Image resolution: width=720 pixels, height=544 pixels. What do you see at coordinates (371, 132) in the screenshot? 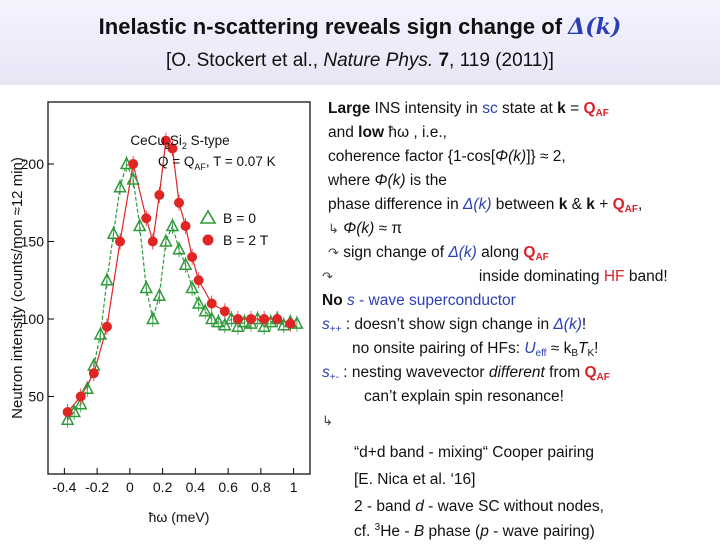
I see `low-word: low` at bounding box center [371, 132].